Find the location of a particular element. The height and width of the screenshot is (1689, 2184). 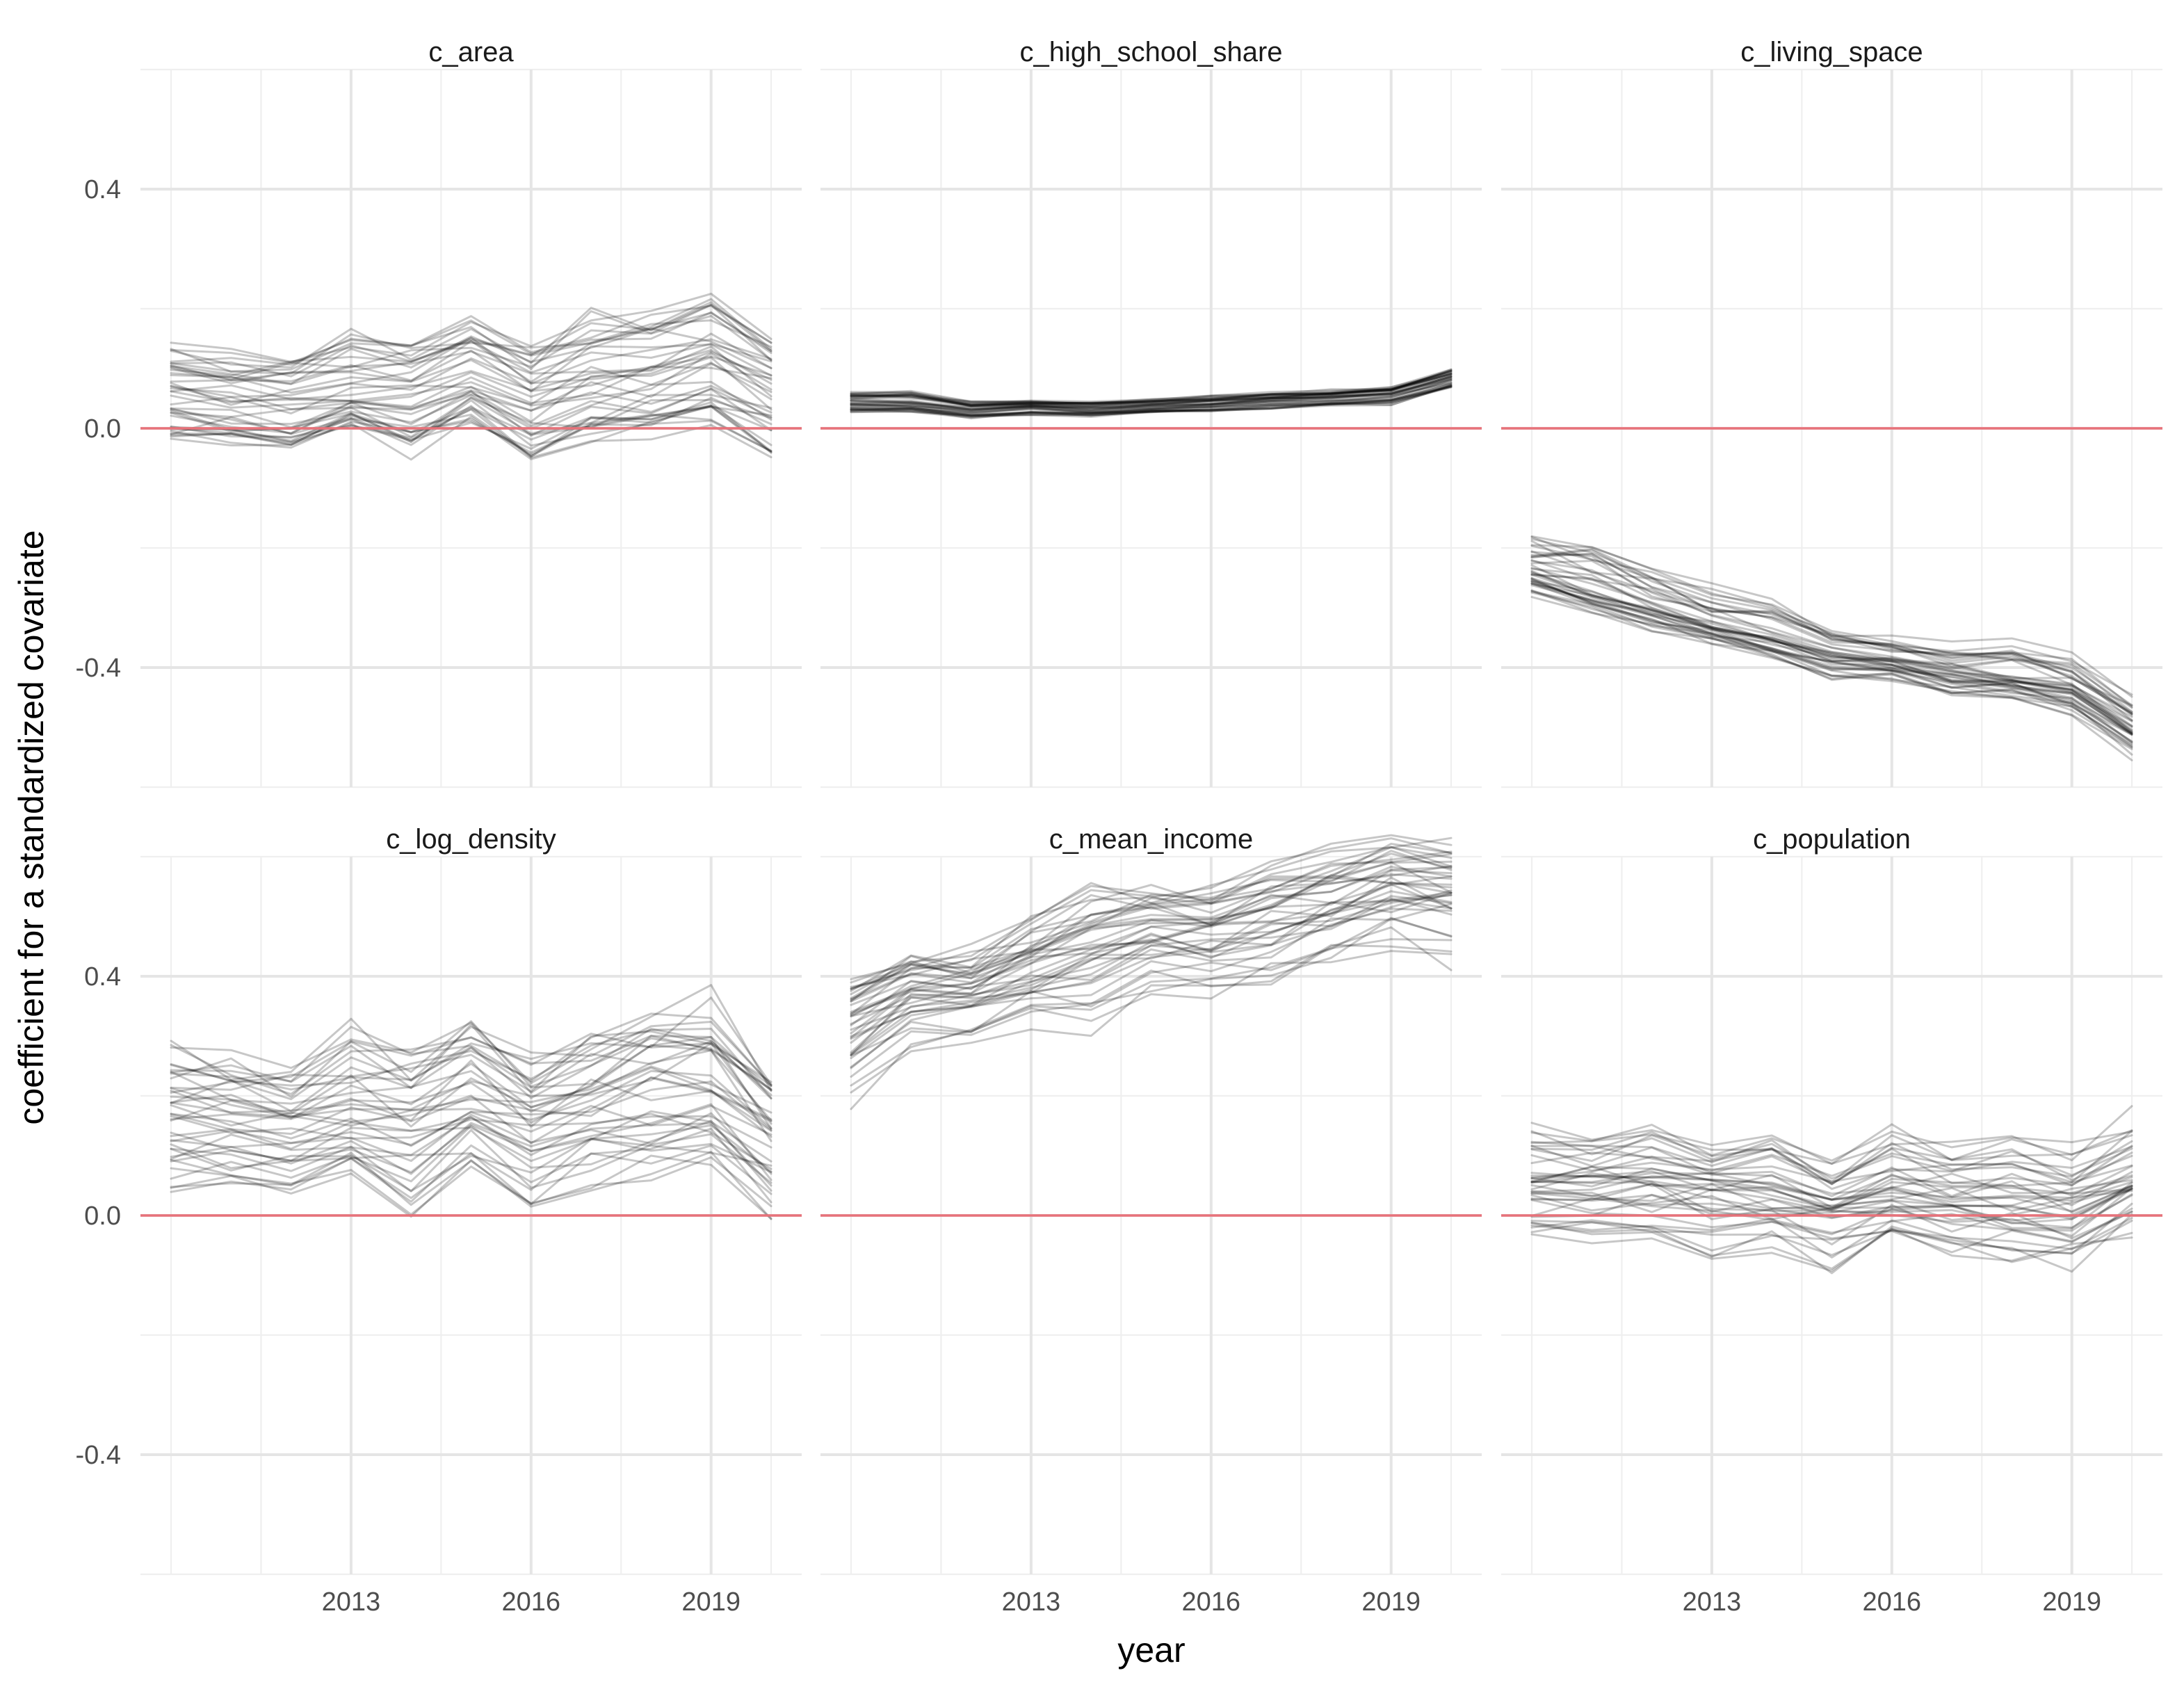

x-axis-title: year is located at coordinates (1151, 1651).